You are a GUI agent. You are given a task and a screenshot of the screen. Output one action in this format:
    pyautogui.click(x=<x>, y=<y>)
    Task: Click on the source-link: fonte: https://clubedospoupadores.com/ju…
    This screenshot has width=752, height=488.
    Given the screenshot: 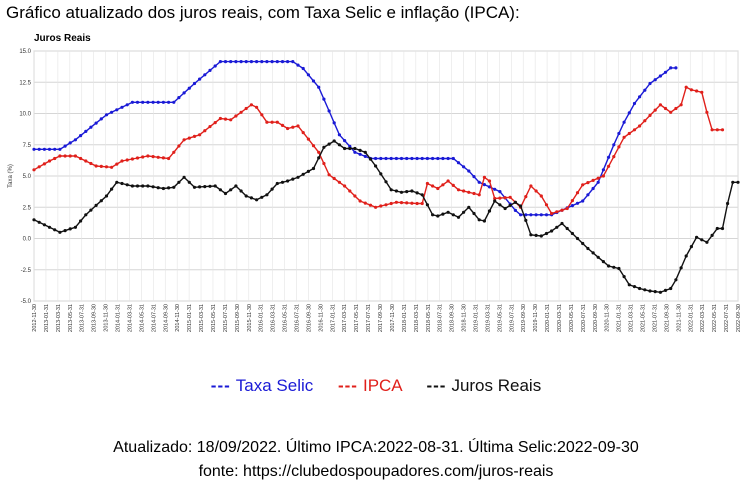 What is the action you would take?
    pyautogui.click(x=376, y=471)
    